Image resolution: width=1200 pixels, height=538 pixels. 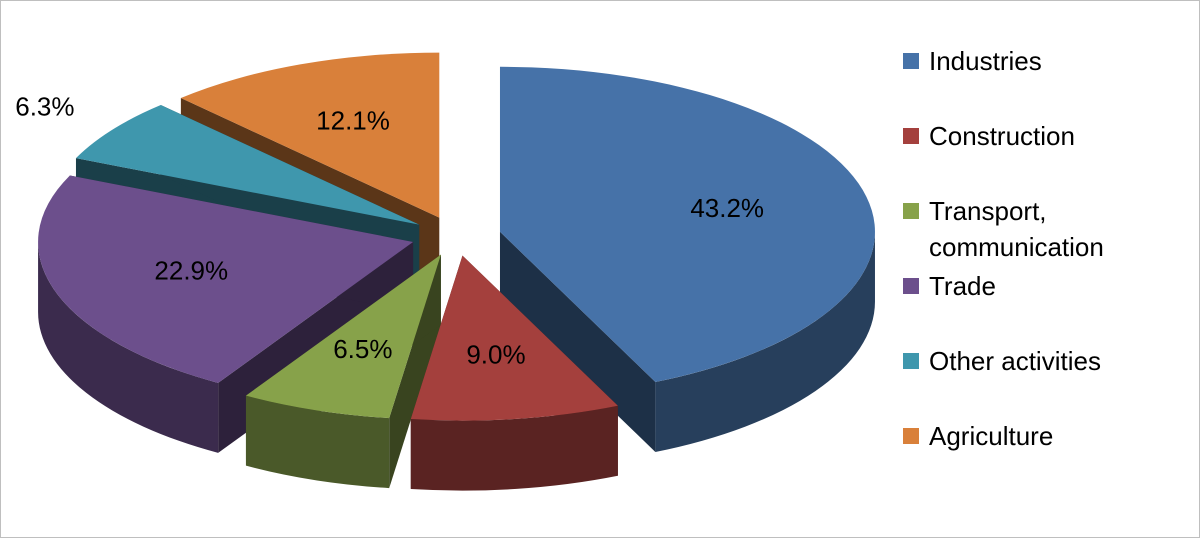 I want to click on legend-item: Industries, so click(x=1036, y=61).